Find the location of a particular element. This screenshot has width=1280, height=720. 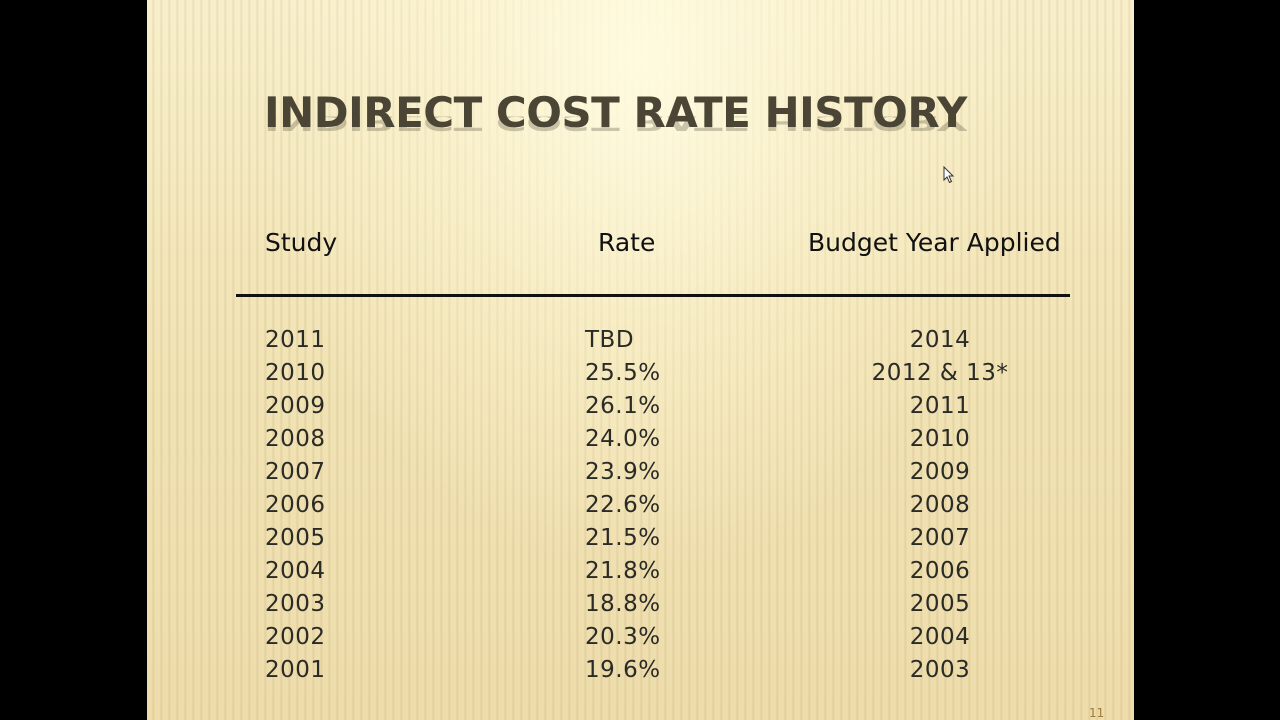

table-row: 2007 23.9% 2009 is located at coordinates (618, 472).